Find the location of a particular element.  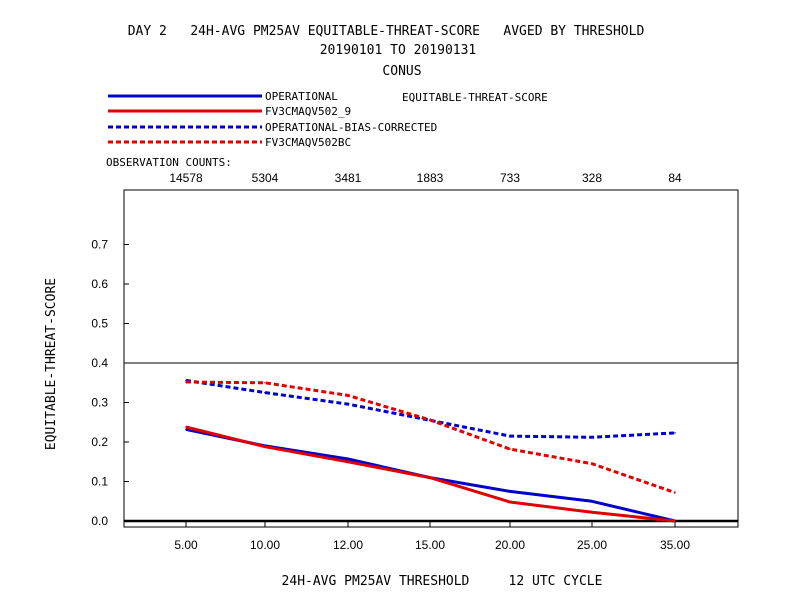

legend-entry-4: FV3CMAQV502BC is located at coordinates (308, 142).